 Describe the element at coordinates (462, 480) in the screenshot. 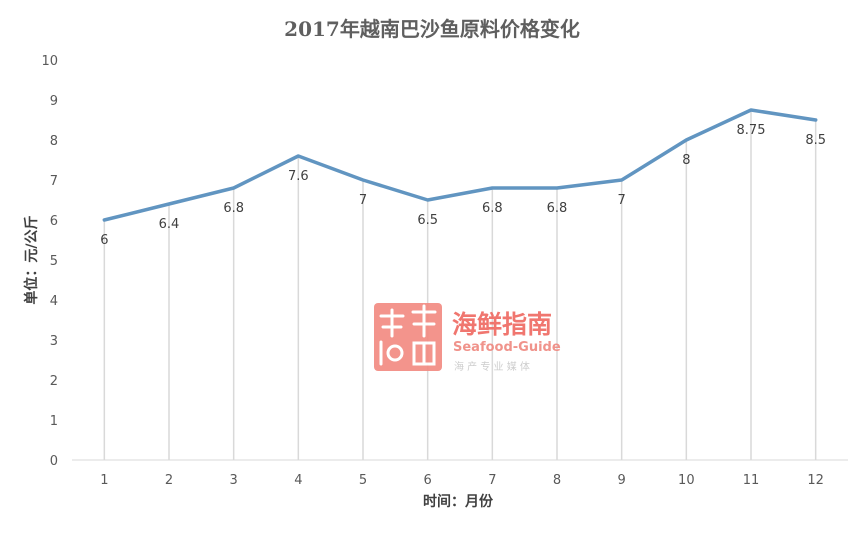

I see `x-axis-ticks: 1 2 3 4 5 6 7 8 9 10 11 12` at that location.